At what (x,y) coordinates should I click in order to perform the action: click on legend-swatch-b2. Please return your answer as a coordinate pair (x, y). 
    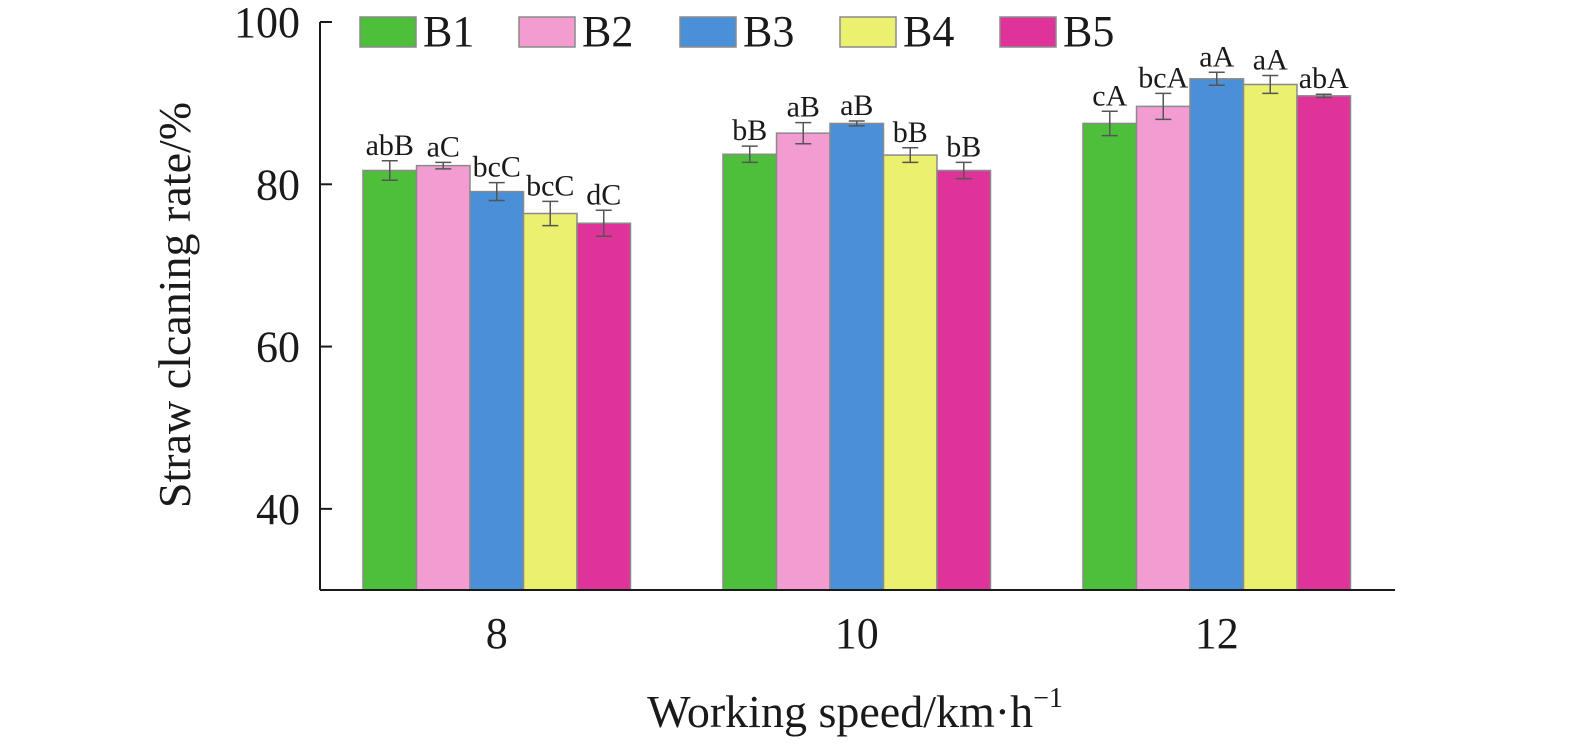
    Looking at the image, I should click on (547, 32).